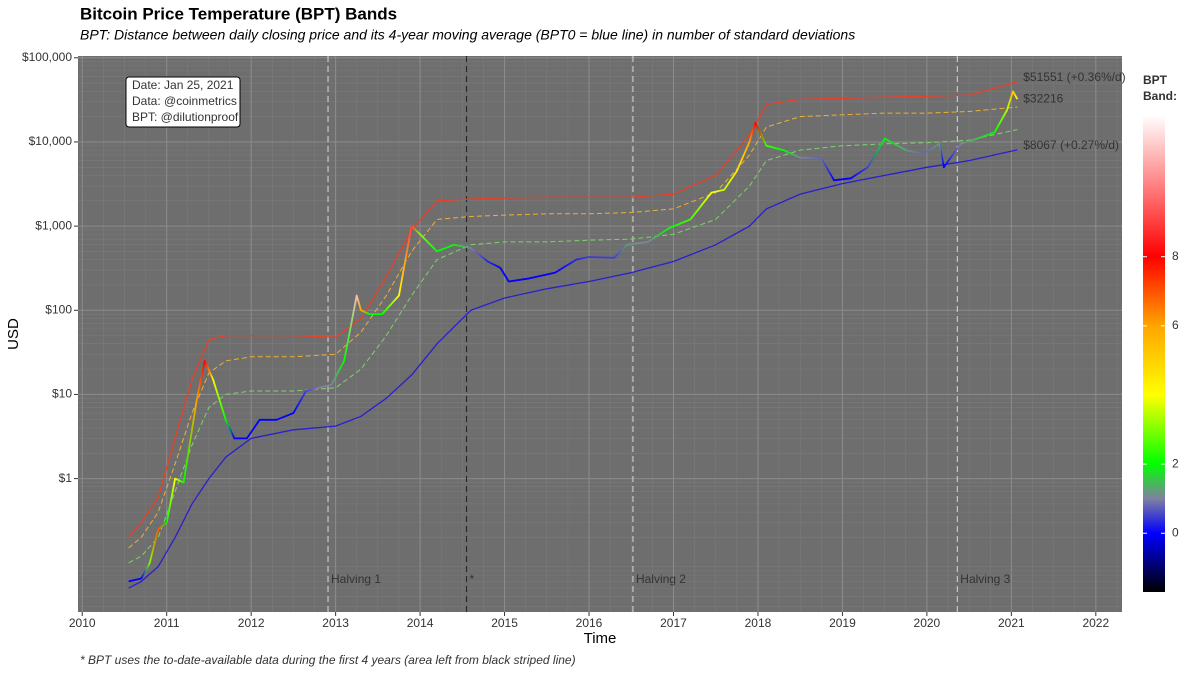 This screenshot has height=674, width=1200. What do you see at coordinates (238, 13) in the screenshot?
I see `chart-title: Bitcoin Price Temperature (BPT) Bands` at bounding box center [238, 13].